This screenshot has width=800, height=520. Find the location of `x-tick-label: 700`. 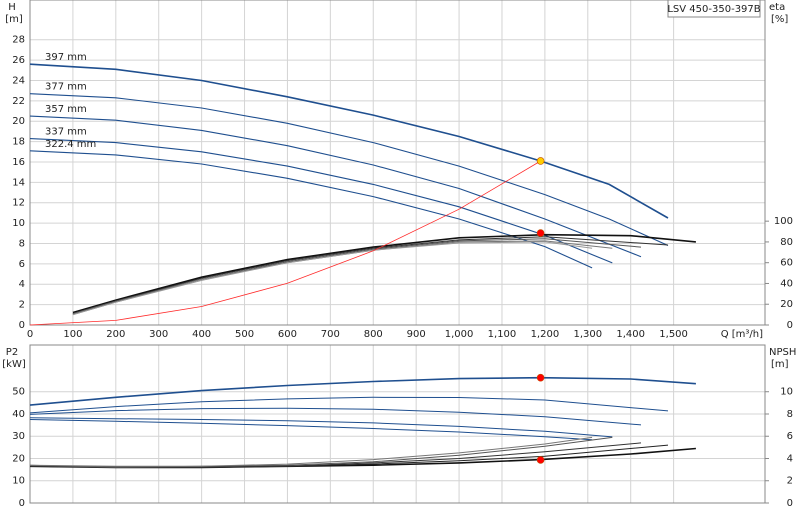

x-tick-label: 700 is located at coordinates (330, 334).